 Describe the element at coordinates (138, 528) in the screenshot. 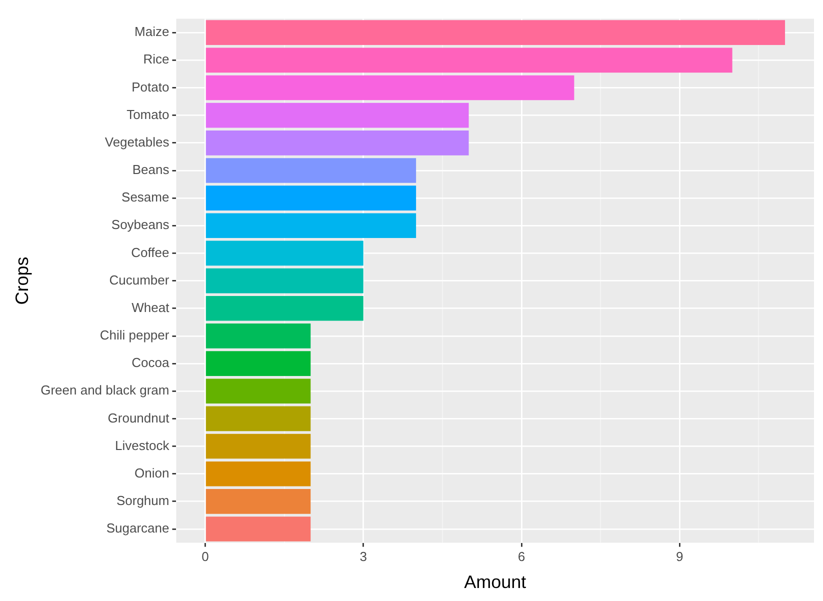

I see `y-tick-label: Sugarcane` at that location.